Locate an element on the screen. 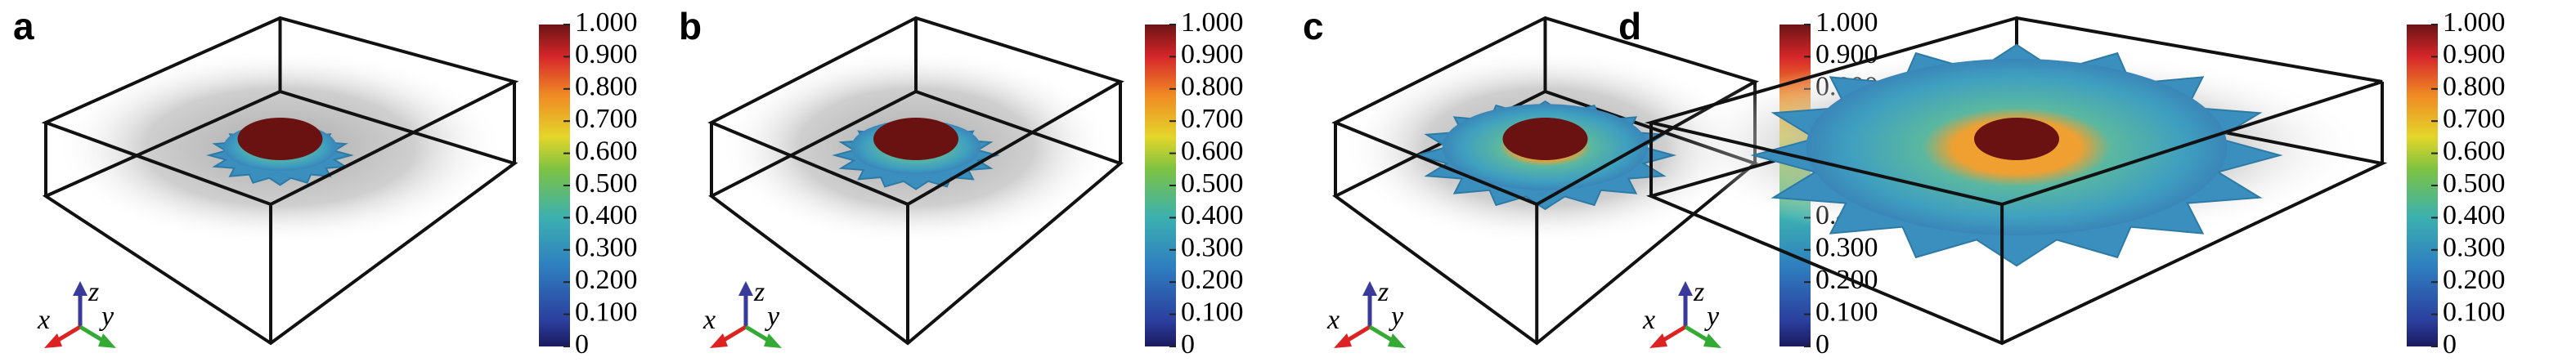 Image resolution: width=2576 pixels, height=362 pixels. panel-label: a is located at coordinates (24, 26).